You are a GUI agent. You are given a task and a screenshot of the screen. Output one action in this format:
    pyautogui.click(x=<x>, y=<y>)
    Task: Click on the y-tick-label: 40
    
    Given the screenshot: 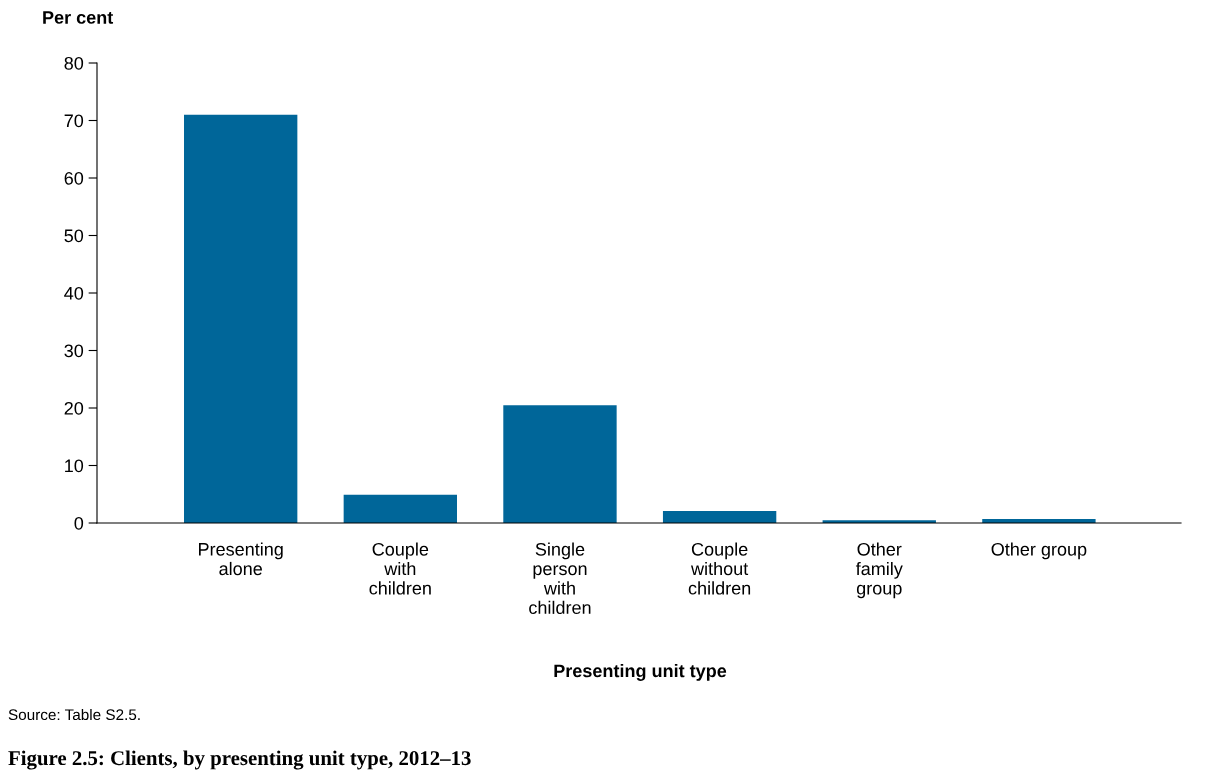 What is the action you would take?
    pyautogui.click(x=74, y=293)
    